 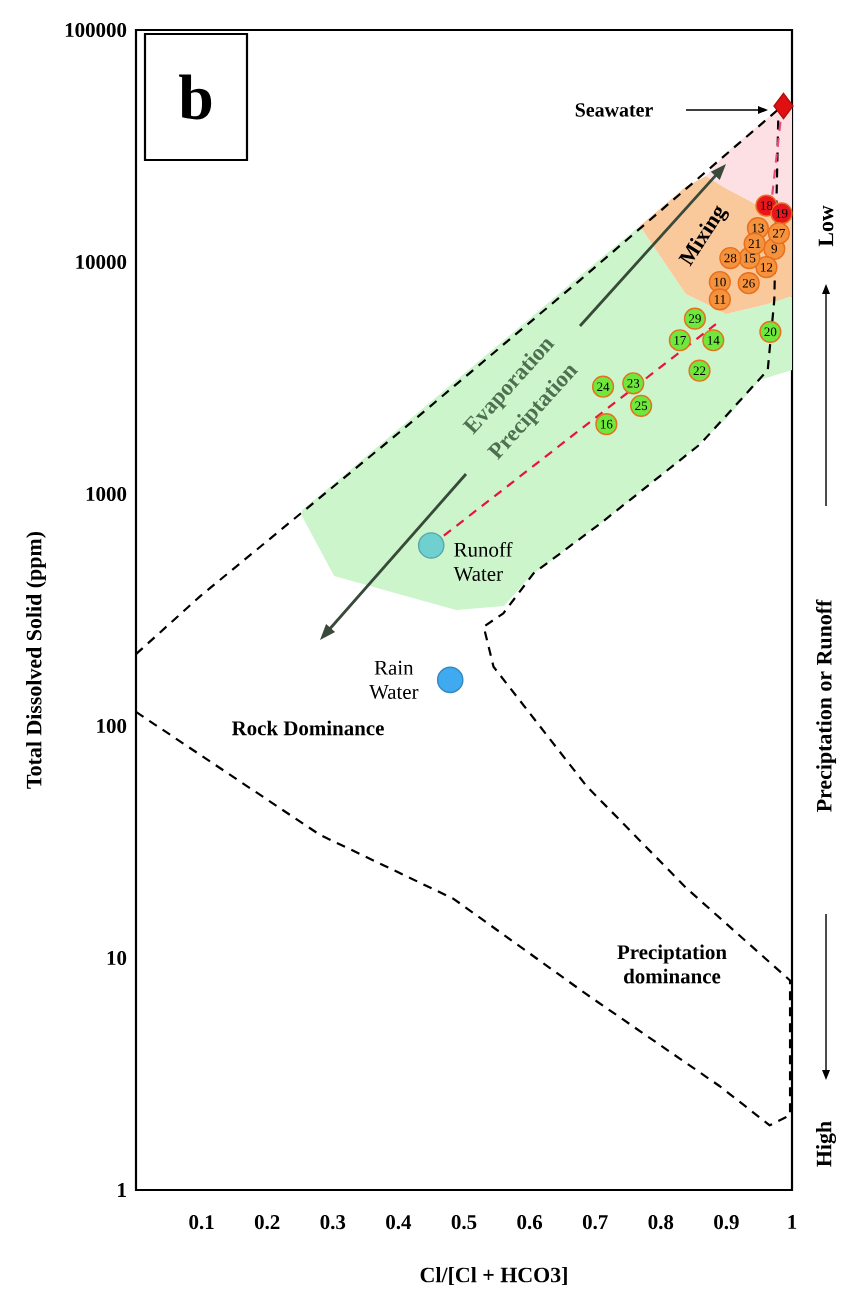 What do you see at coordinates (493, 1276) in the screenshot?
I see `x-axis-title: Cl/[Cl + HCO3]` at bounding box center [493, 1276].